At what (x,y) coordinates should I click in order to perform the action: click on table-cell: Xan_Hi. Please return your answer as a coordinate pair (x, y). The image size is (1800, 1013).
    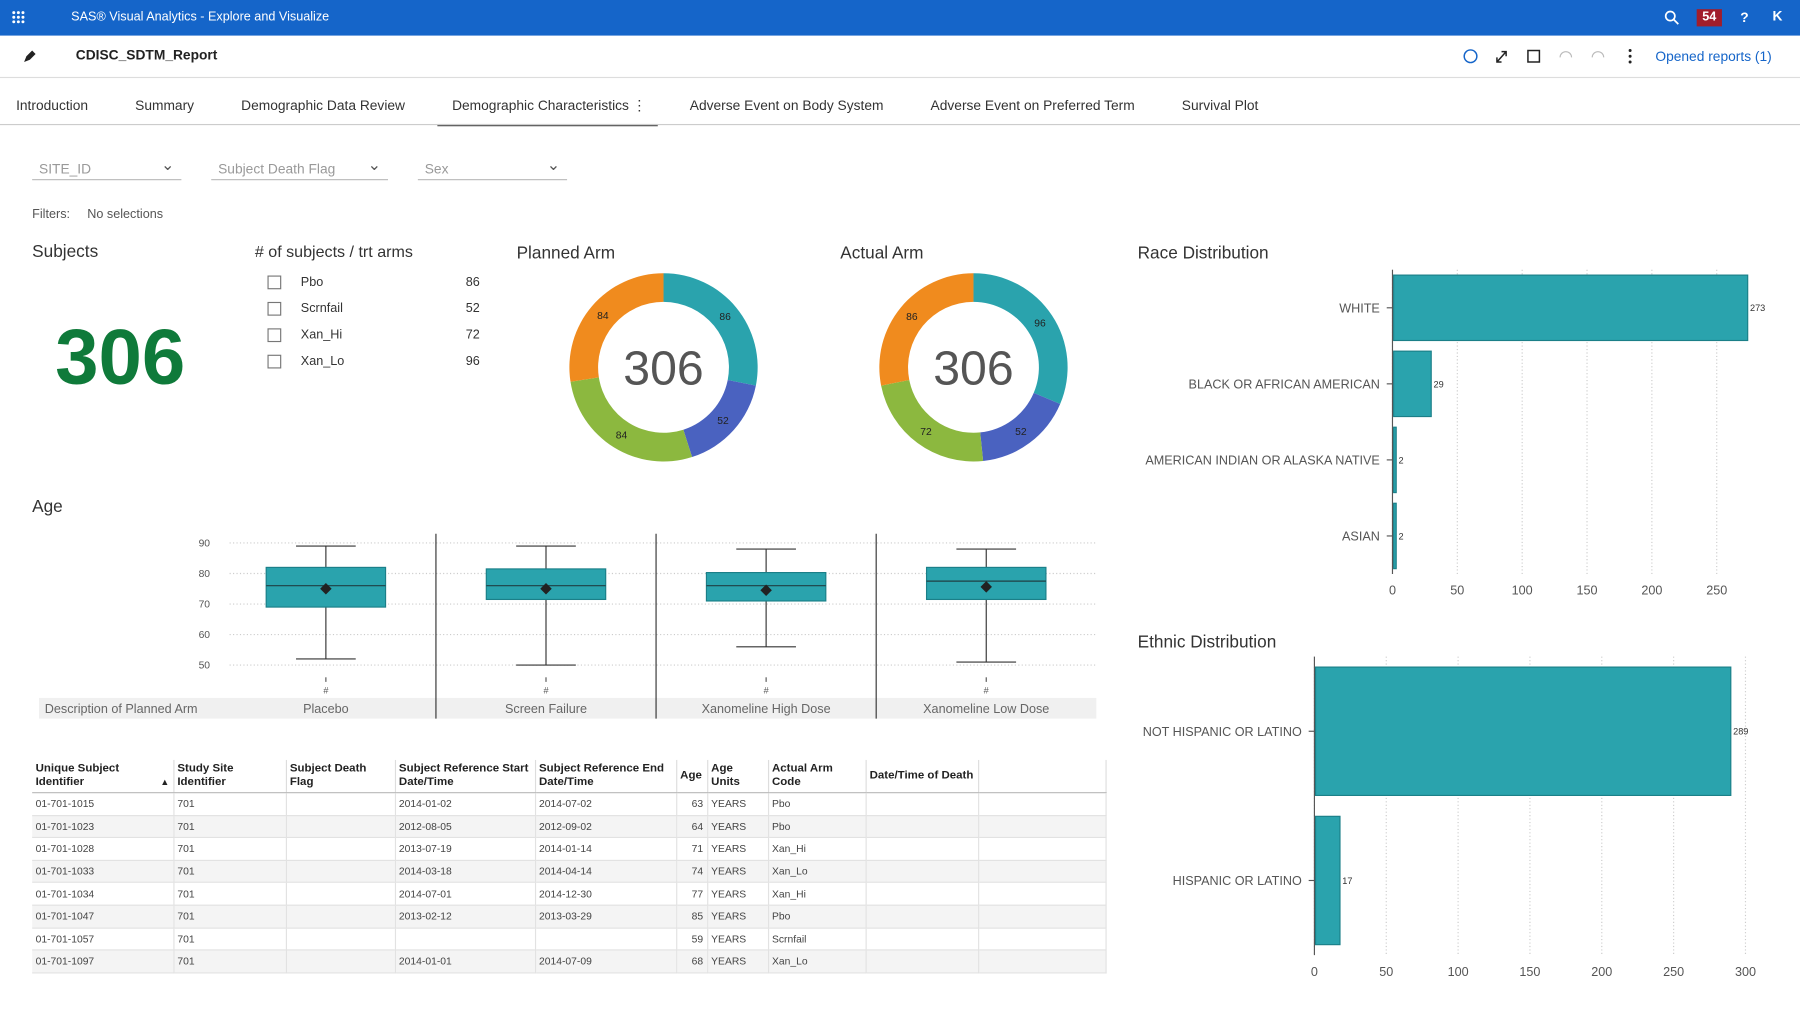
    Looking at the image, I should click on (817, 894).